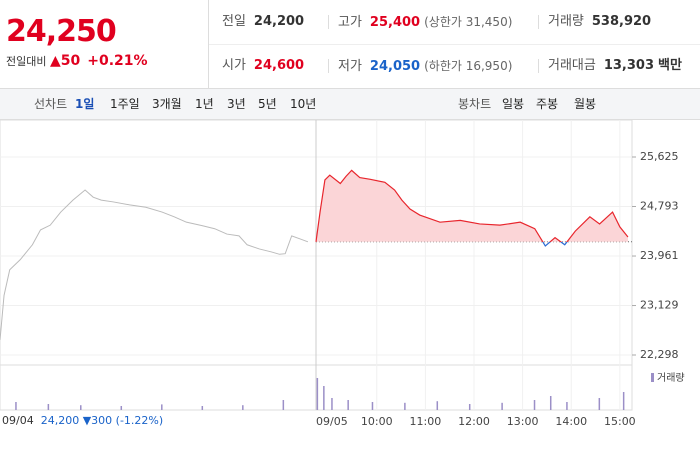 The height and width of the screenshot is (450, 700). Describe the element at coordinates (117, 61) in the screenshot. I see `change-pct: +0.21%` at that location.